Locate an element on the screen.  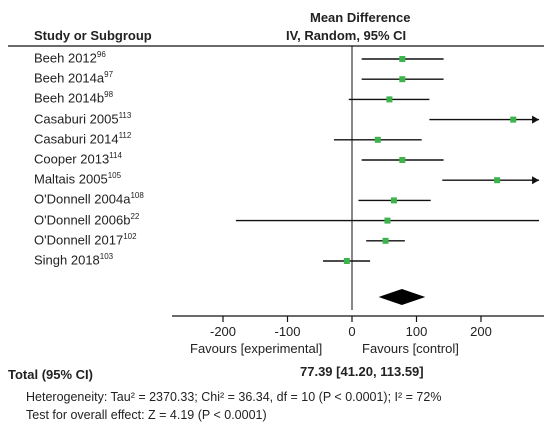
x-tick-label: 200 is located at coordinates (481, 331).